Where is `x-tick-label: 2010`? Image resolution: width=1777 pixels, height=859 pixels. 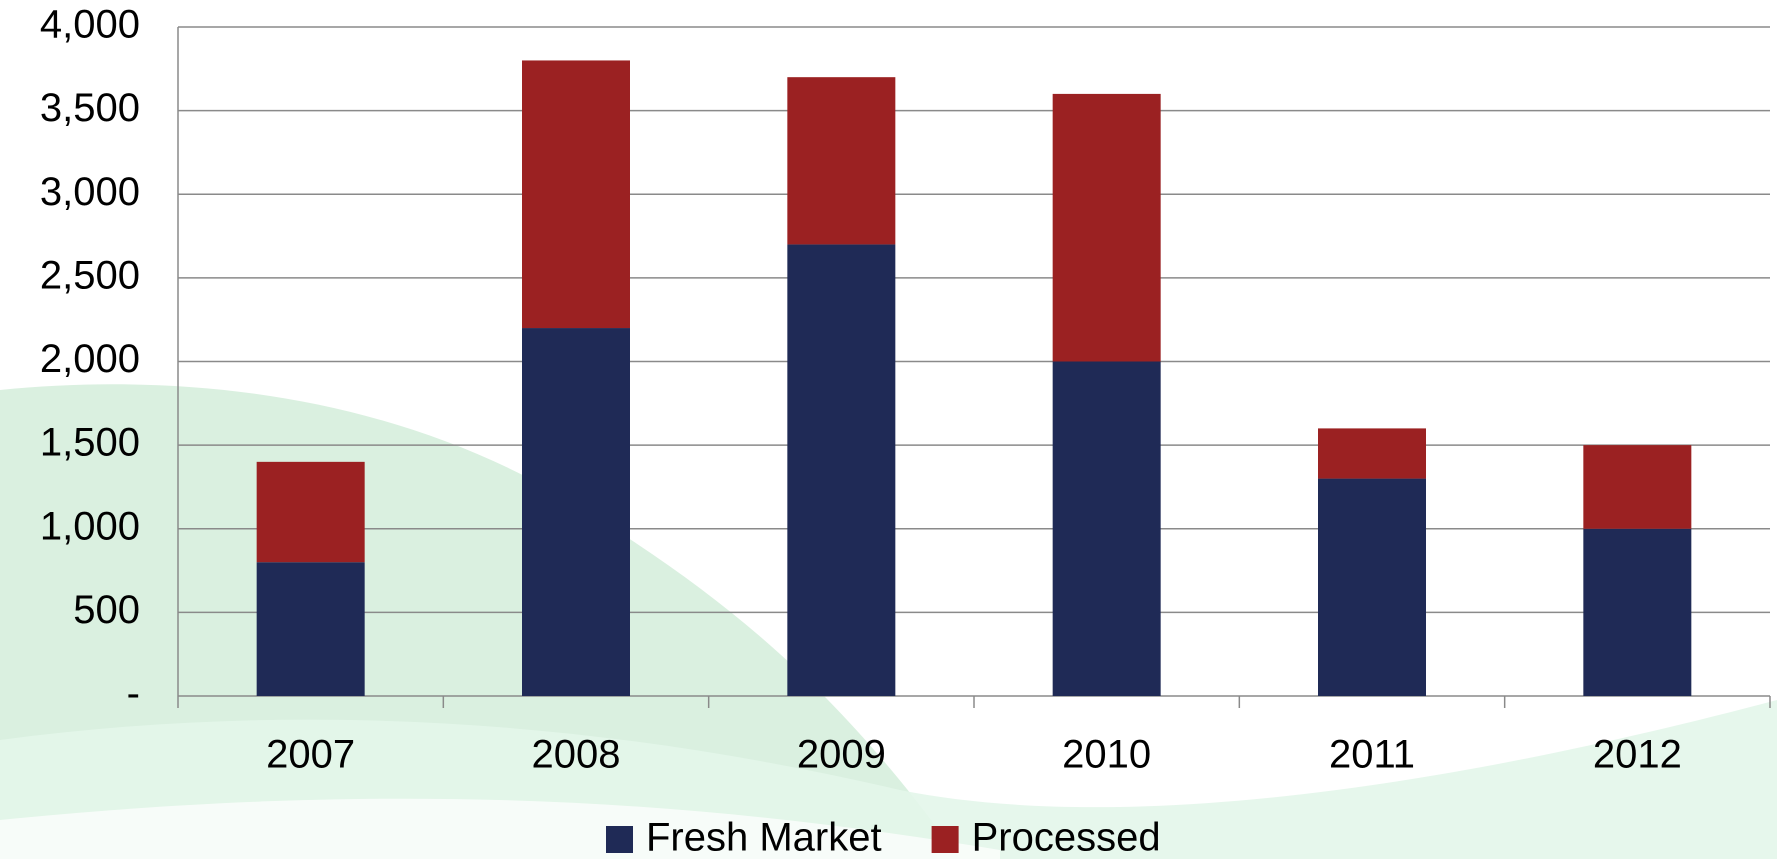
x-tick-label: 2010 is located at coordinates (1106, 755).